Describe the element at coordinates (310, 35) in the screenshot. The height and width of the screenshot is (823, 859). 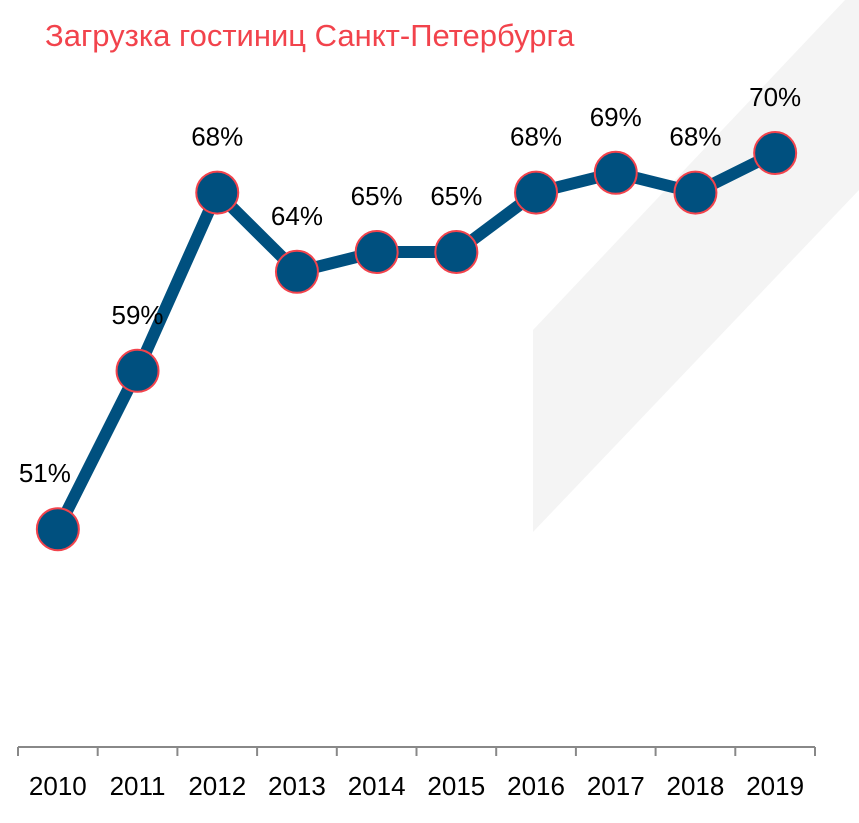
I see `chart-title: Загрузка гостиниц Санкт-Петербурга` at that location.